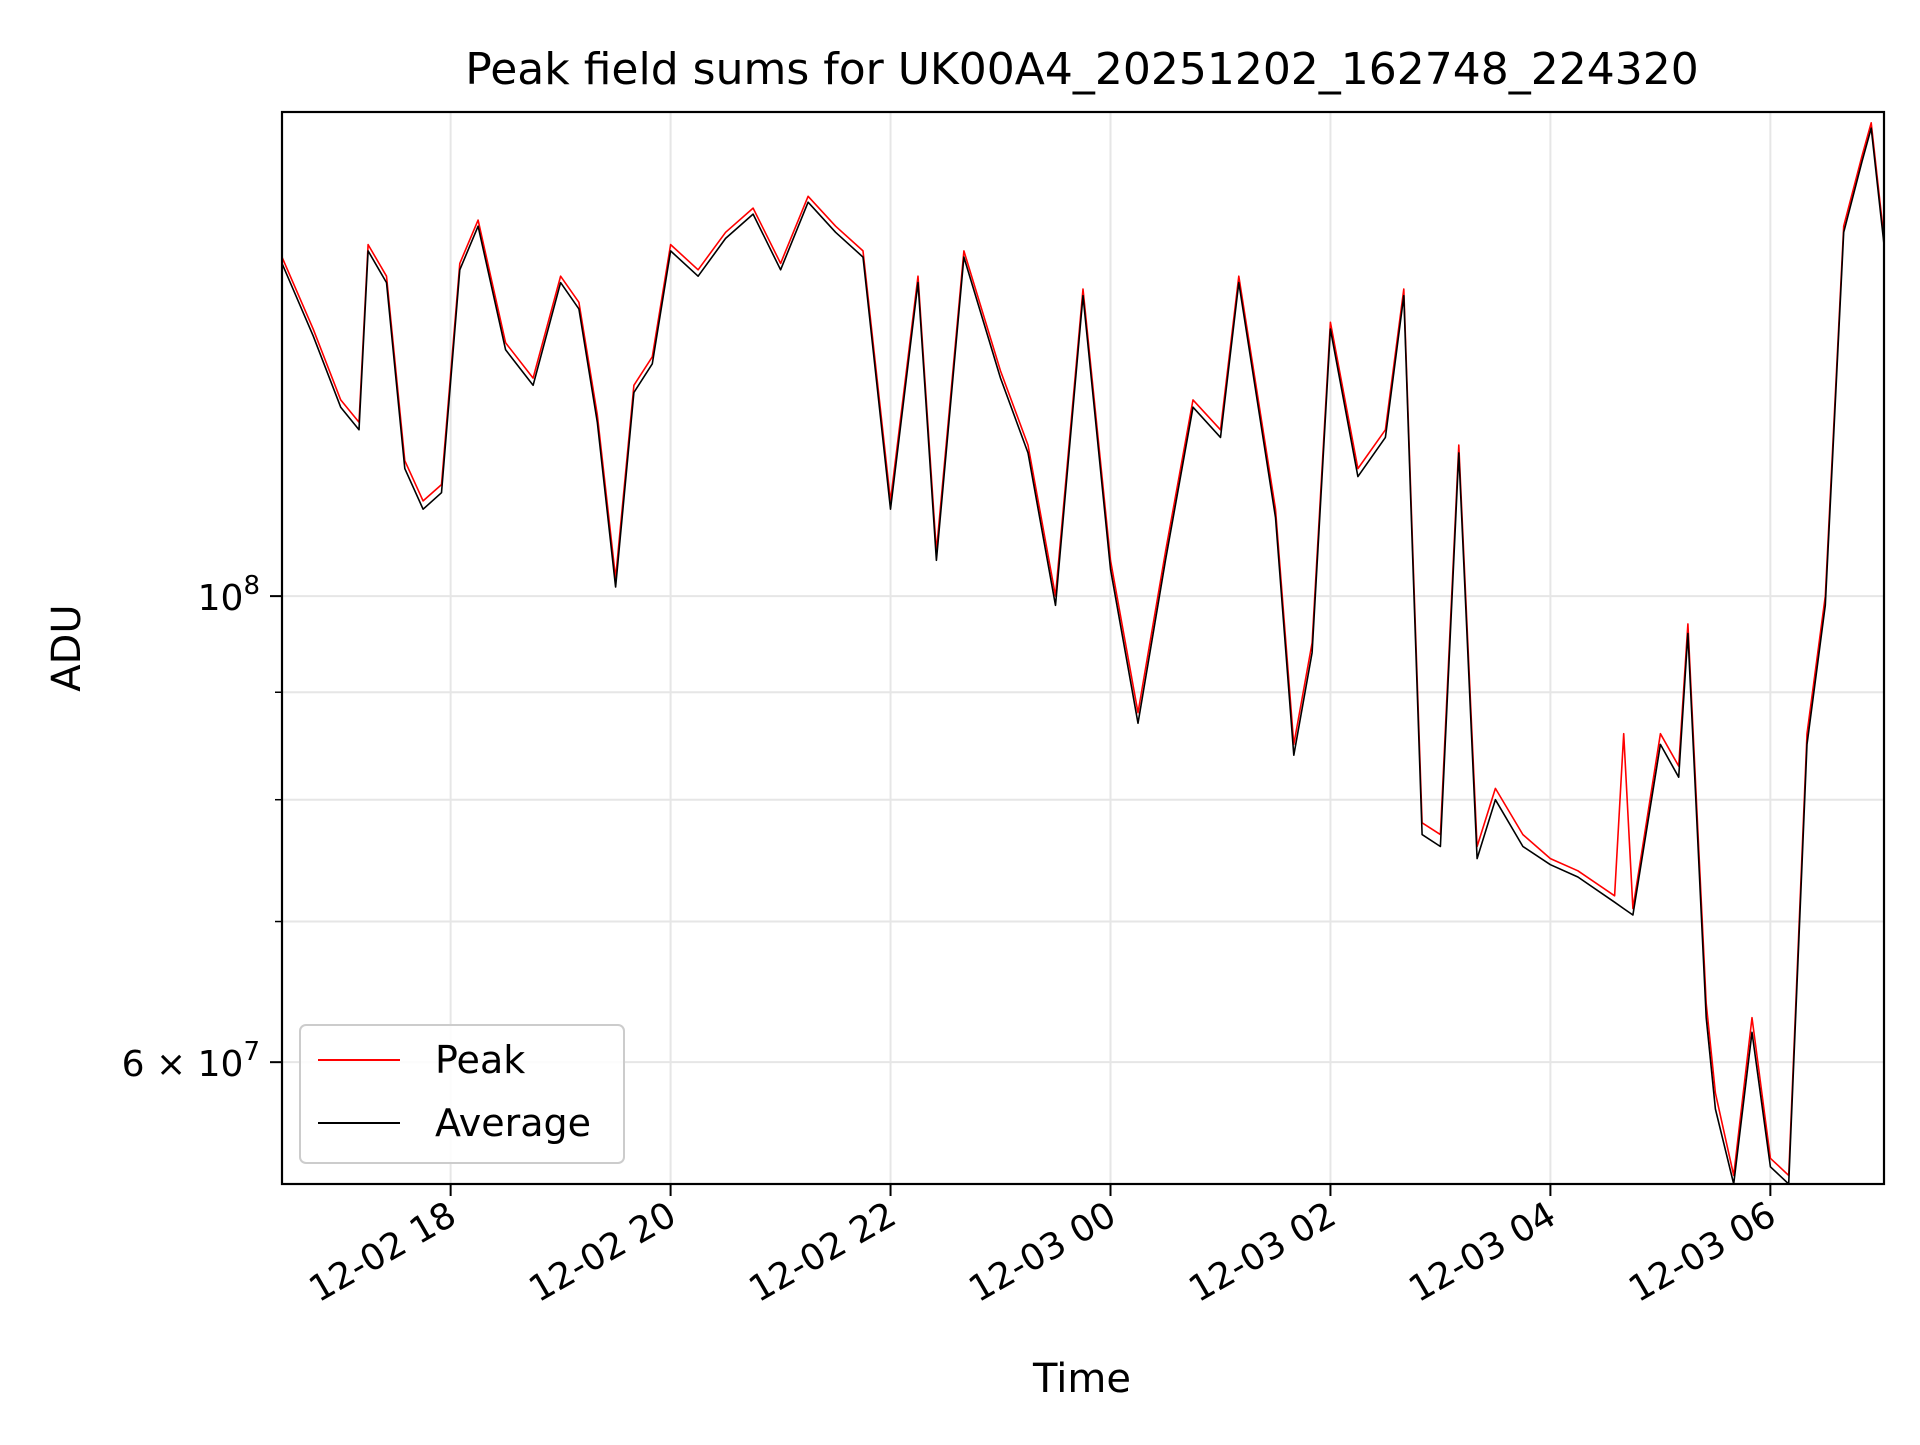 This screenshot has width=1920, height=1445. Describe the element at coordinates (229, 595) in the screenshot. I see `y-tick-label: 108` at that location.